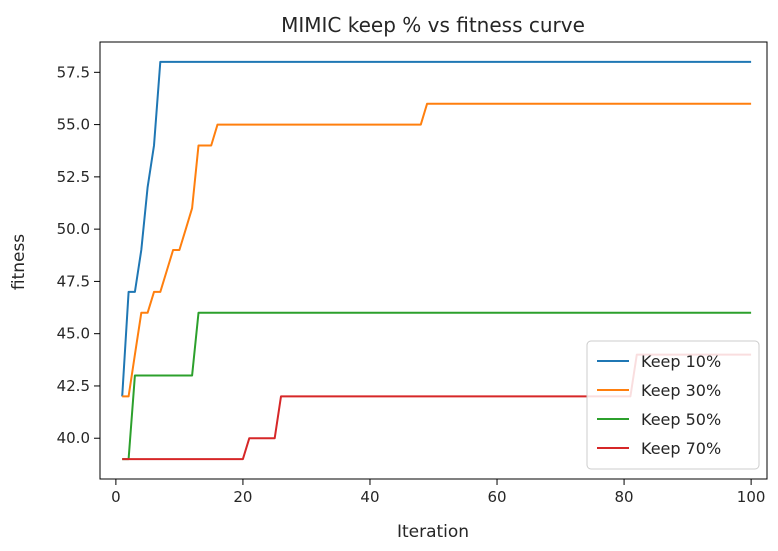  What do you see at coordinates (73, 438) in the screenshot?
I see `y-tick-label: 40.0` at bounding box center [73, 438].